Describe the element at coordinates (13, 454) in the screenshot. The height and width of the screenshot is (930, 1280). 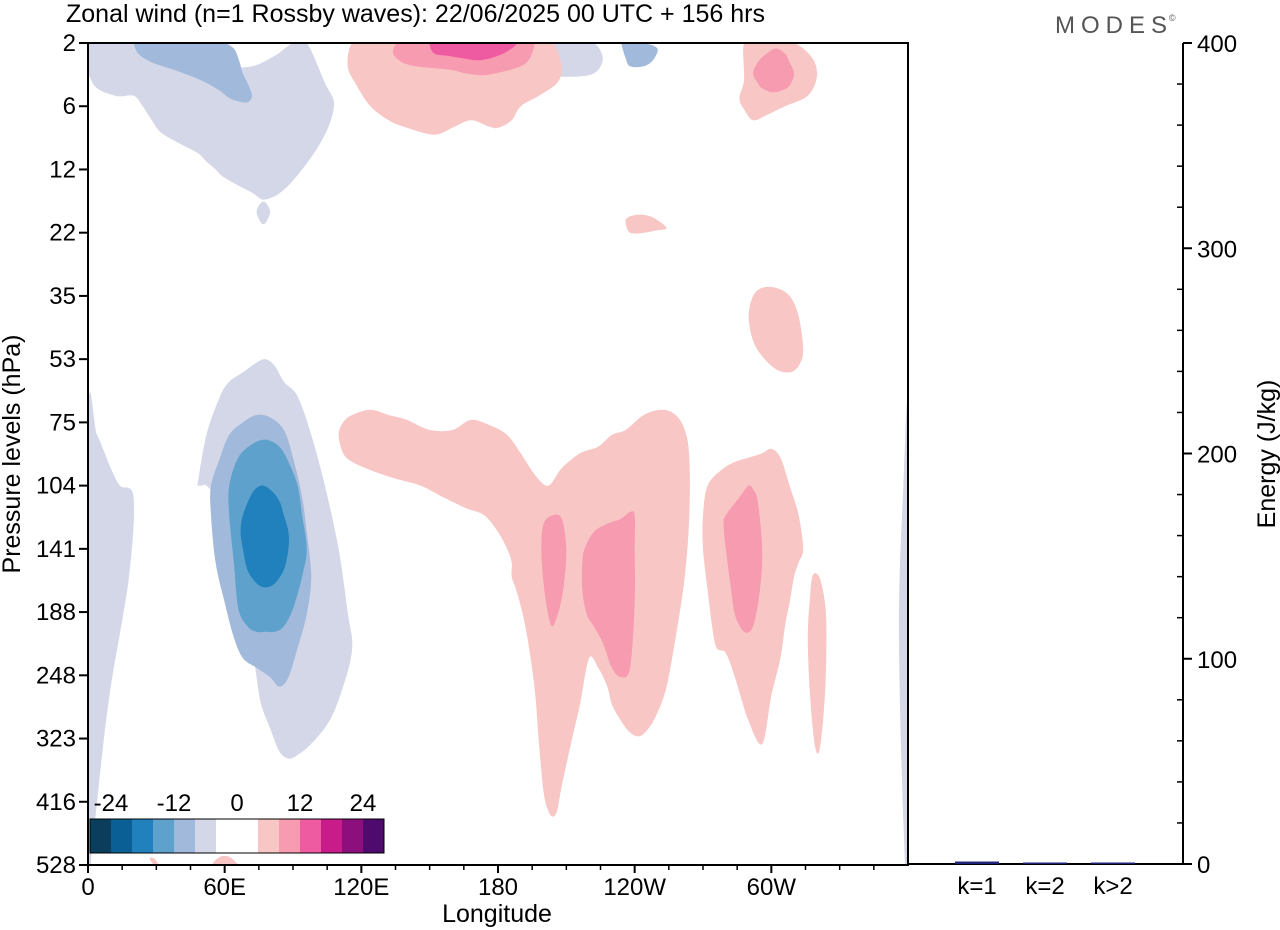
I see `y-axis-label: Pressure levels (hPa)` at that location.